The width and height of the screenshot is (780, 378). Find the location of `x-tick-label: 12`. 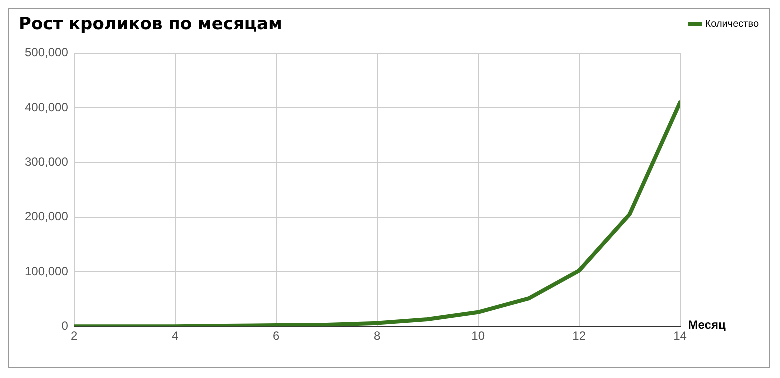

x-tick-label: 12 is located at coordinates (579, 336).